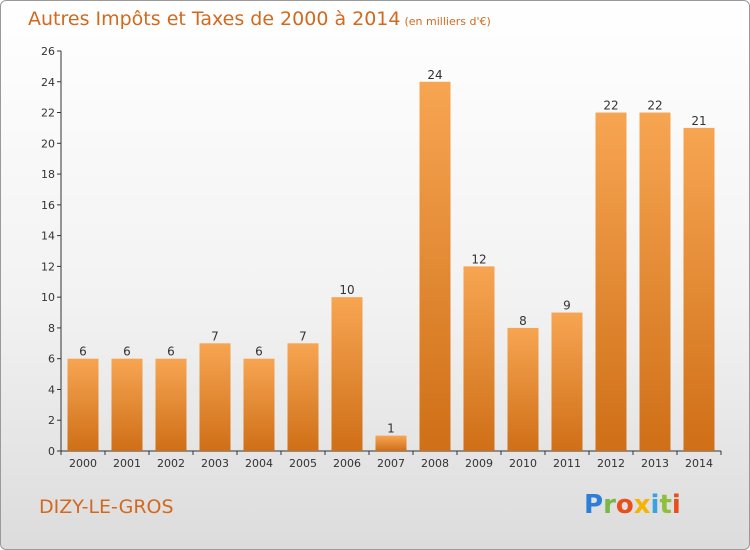 This screenshot has width=750, height=550. What do you see at coordinates (171, 463) in the screenshot?
I see `x-tick-label: 2002` at bounding box center [171, 463].